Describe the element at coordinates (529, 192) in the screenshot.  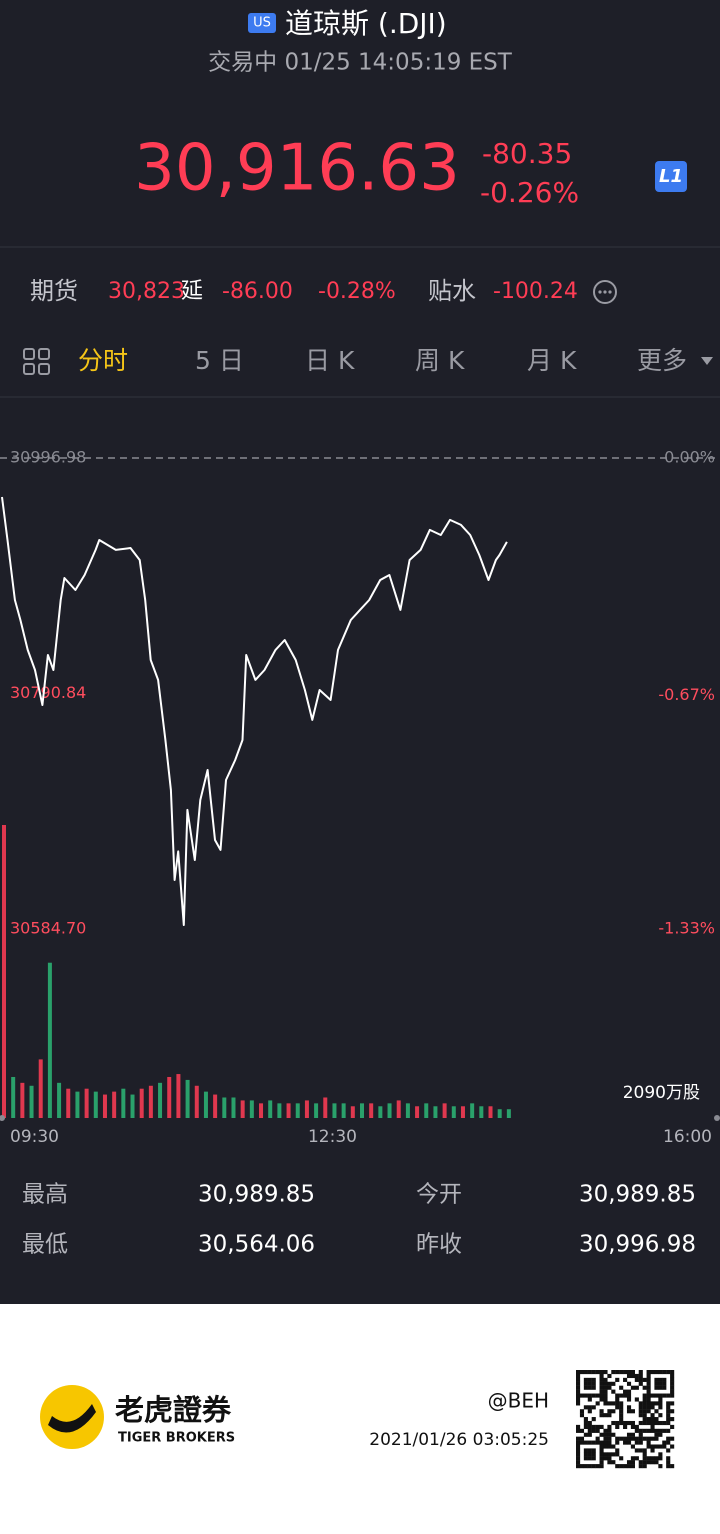
I see `change-pct: -0.26%` at that location.